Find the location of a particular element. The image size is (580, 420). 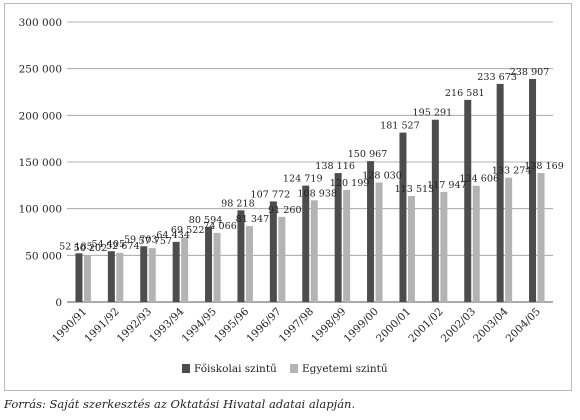

data-label-egyetemi: 74 066 is located at coordinates (220, 226).